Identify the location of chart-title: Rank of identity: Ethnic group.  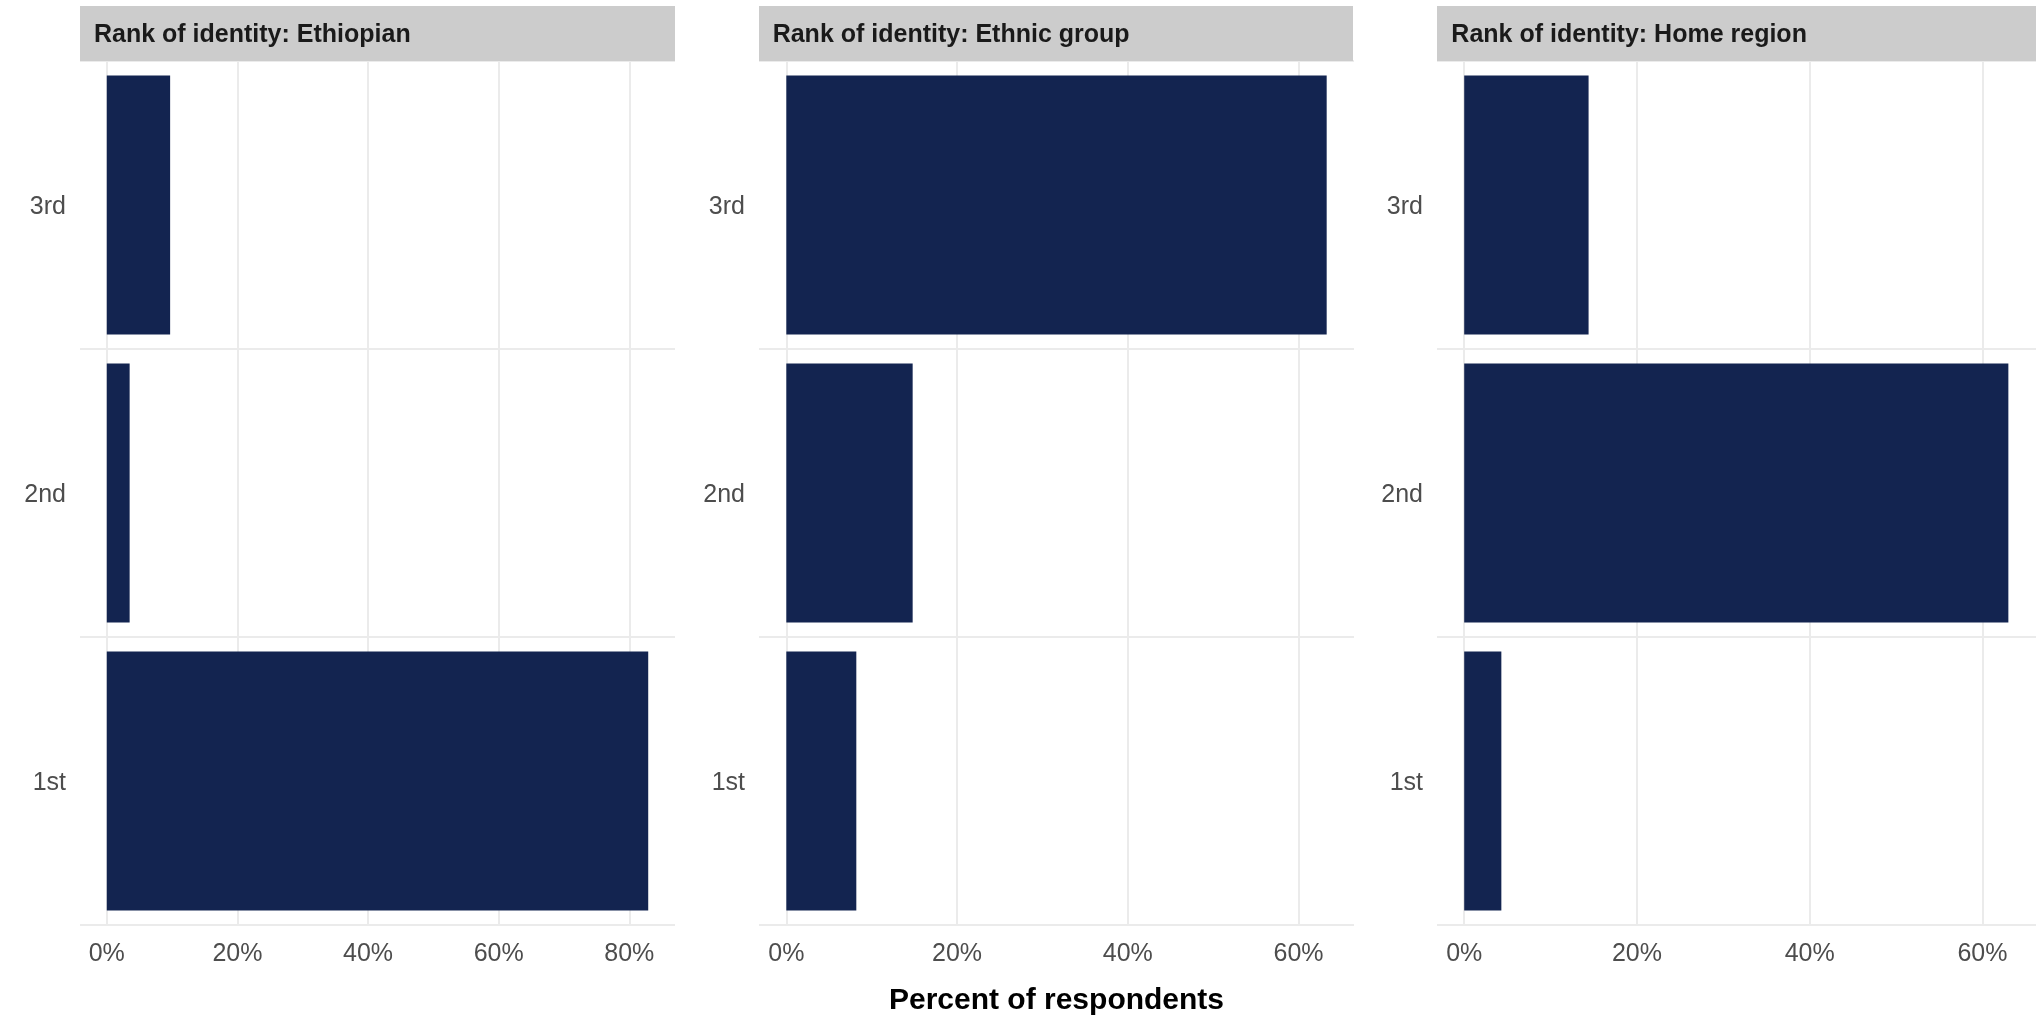
(1056, 33).